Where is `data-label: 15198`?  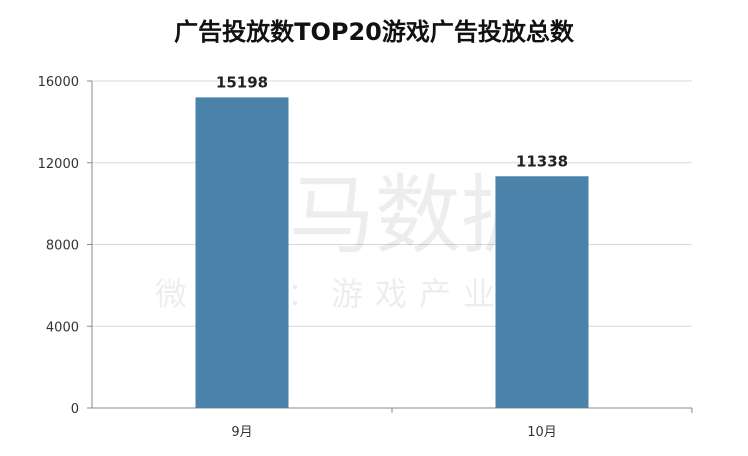 data-label: 15198 is located at coordinates (242, 82).